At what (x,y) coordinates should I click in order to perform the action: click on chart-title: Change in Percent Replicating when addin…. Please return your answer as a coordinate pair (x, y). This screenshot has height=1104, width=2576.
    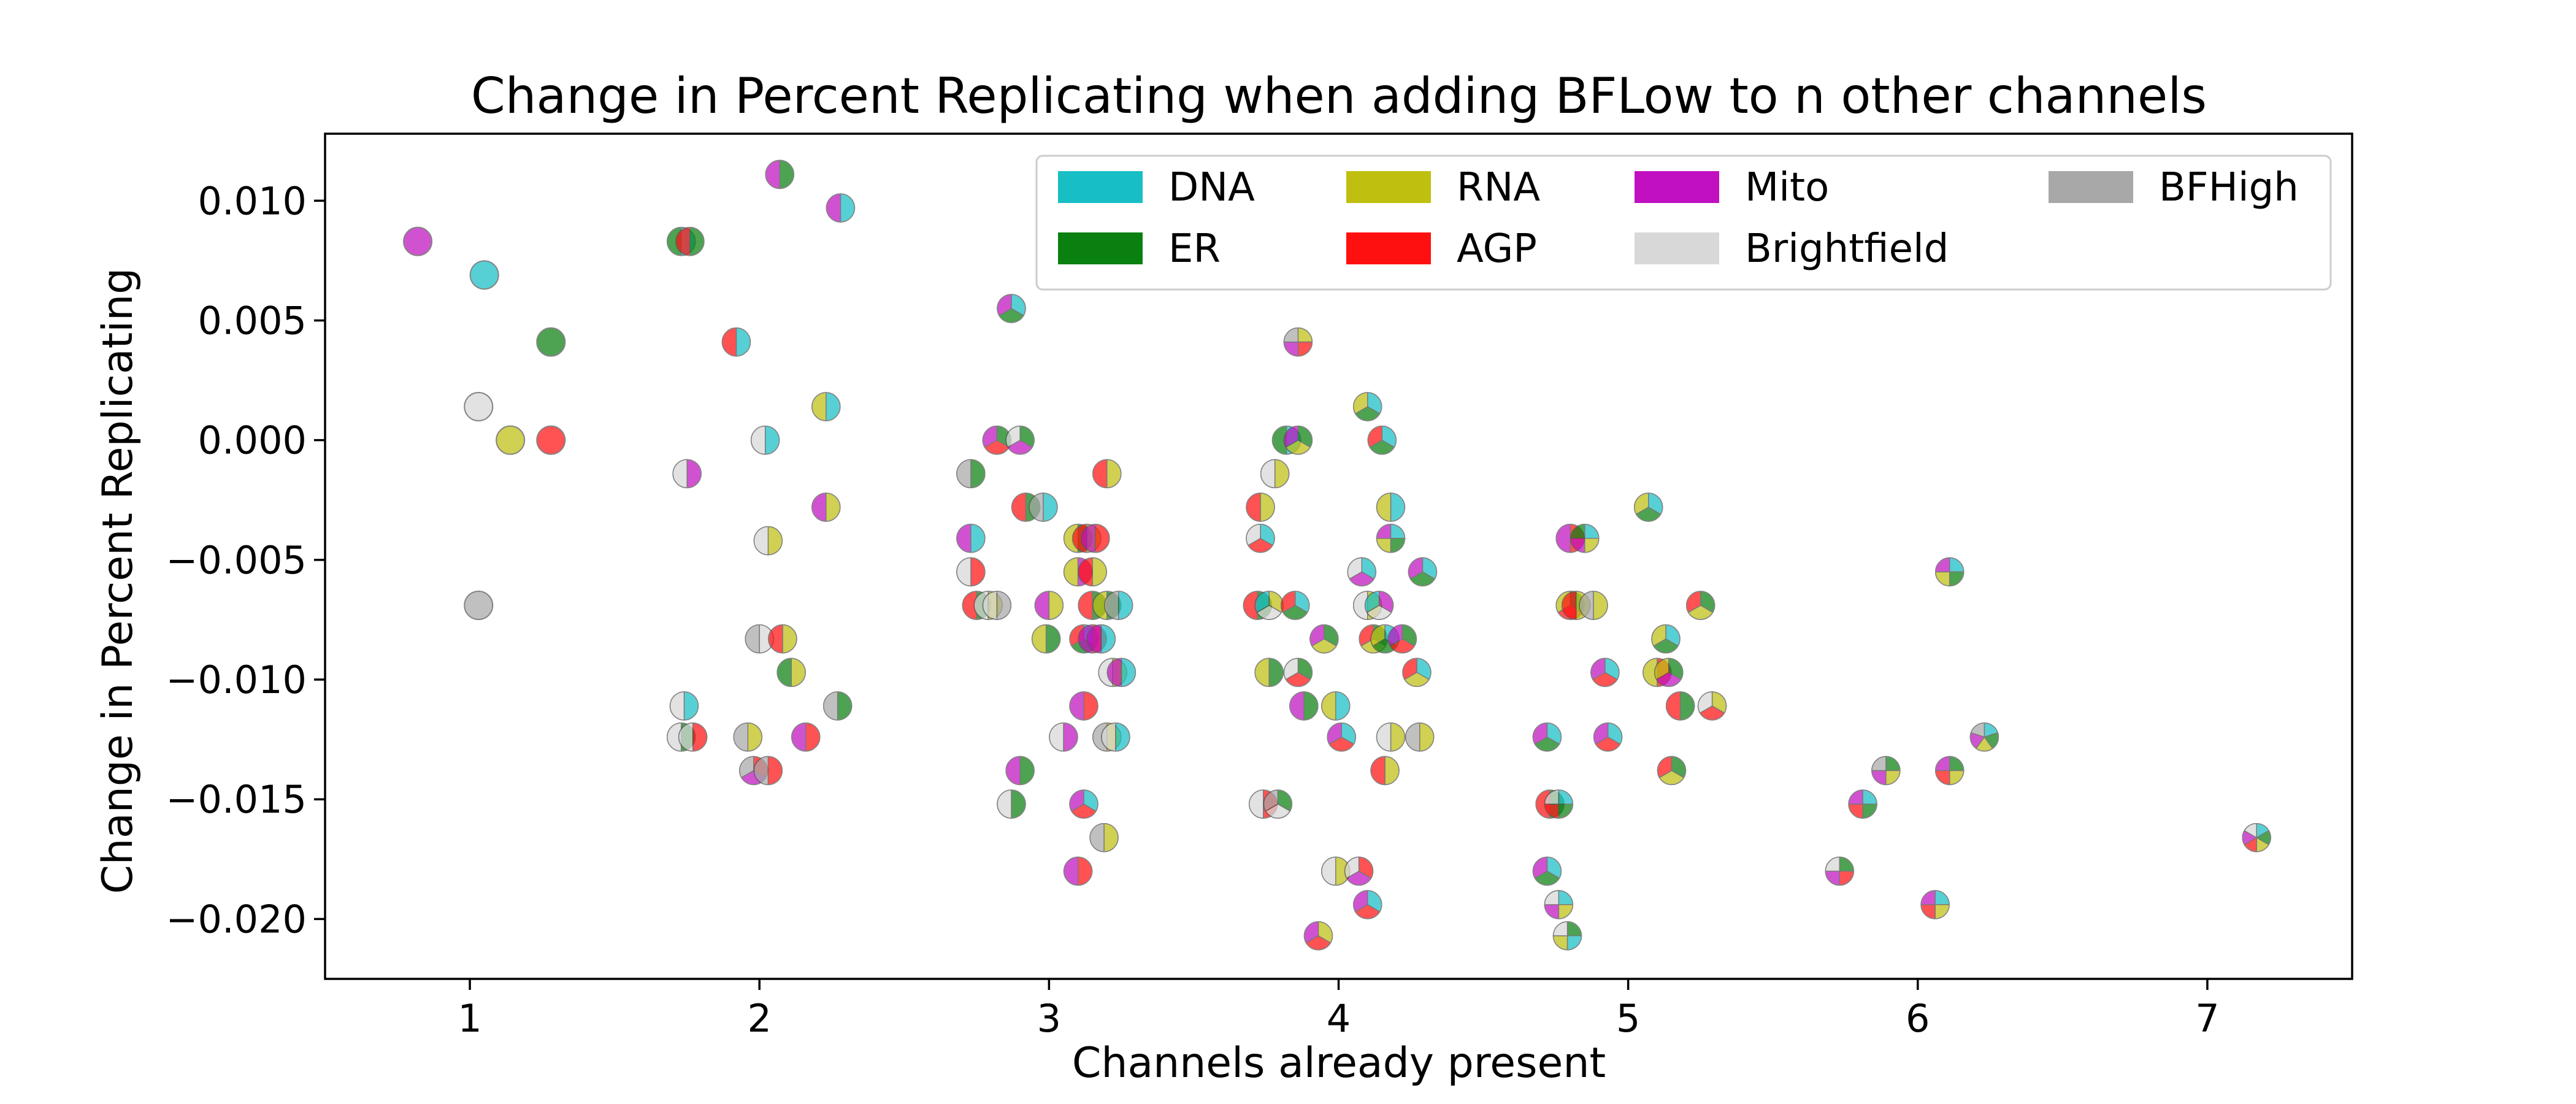
    Looking at the image, I should click on (1339, 96).